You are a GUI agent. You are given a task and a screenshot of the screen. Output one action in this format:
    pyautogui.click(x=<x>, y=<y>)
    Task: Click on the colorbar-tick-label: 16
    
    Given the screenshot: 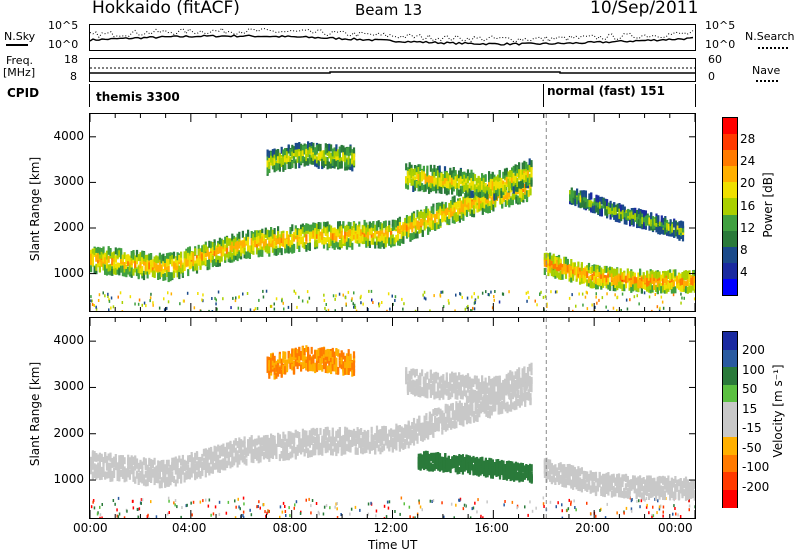 What is the action you would take?
    pyautogui.click(x=748, y=205)
    